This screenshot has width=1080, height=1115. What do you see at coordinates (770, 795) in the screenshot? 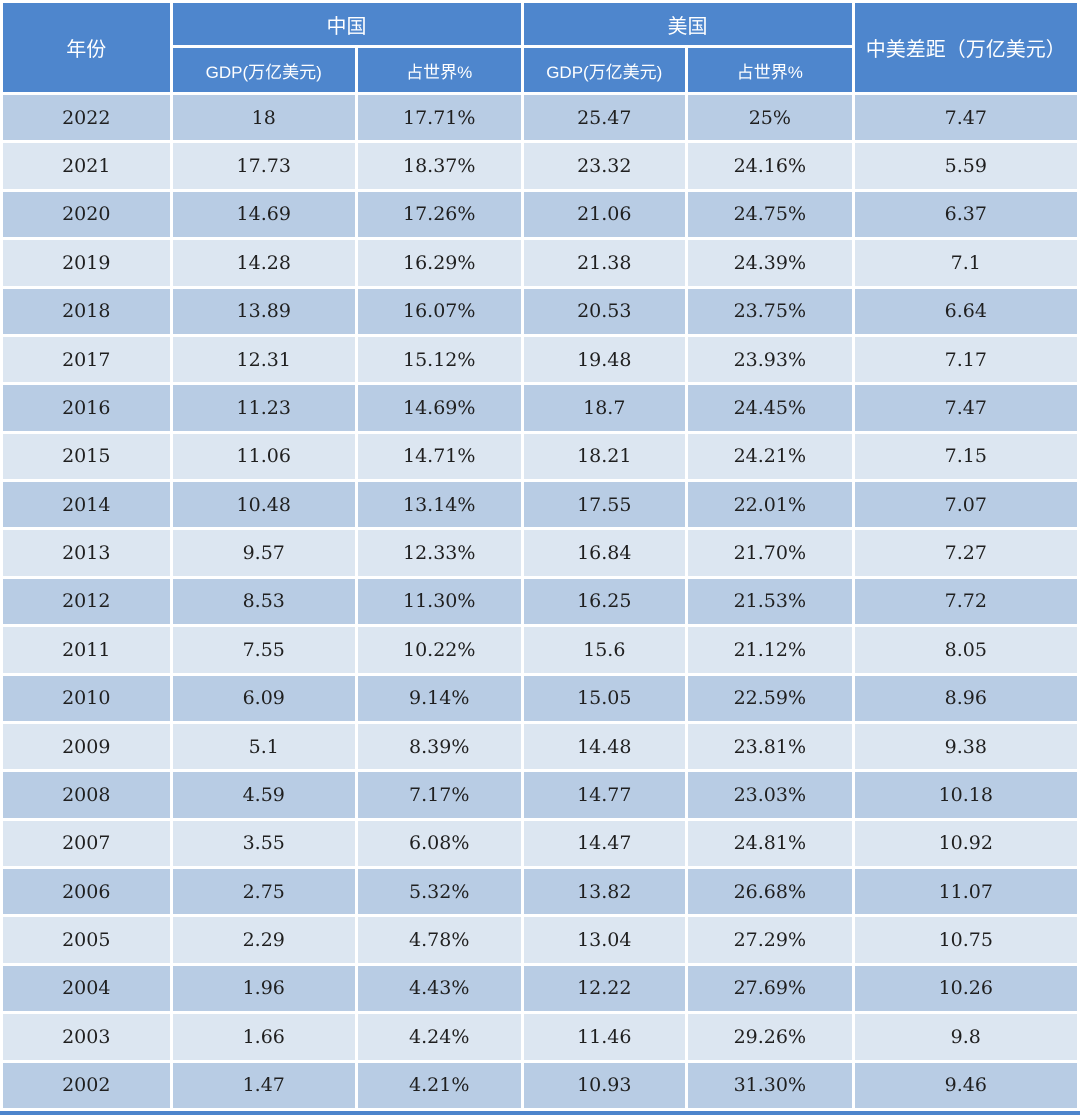
I see `value-cell: 23.03%` at bounding box center [770, 795].